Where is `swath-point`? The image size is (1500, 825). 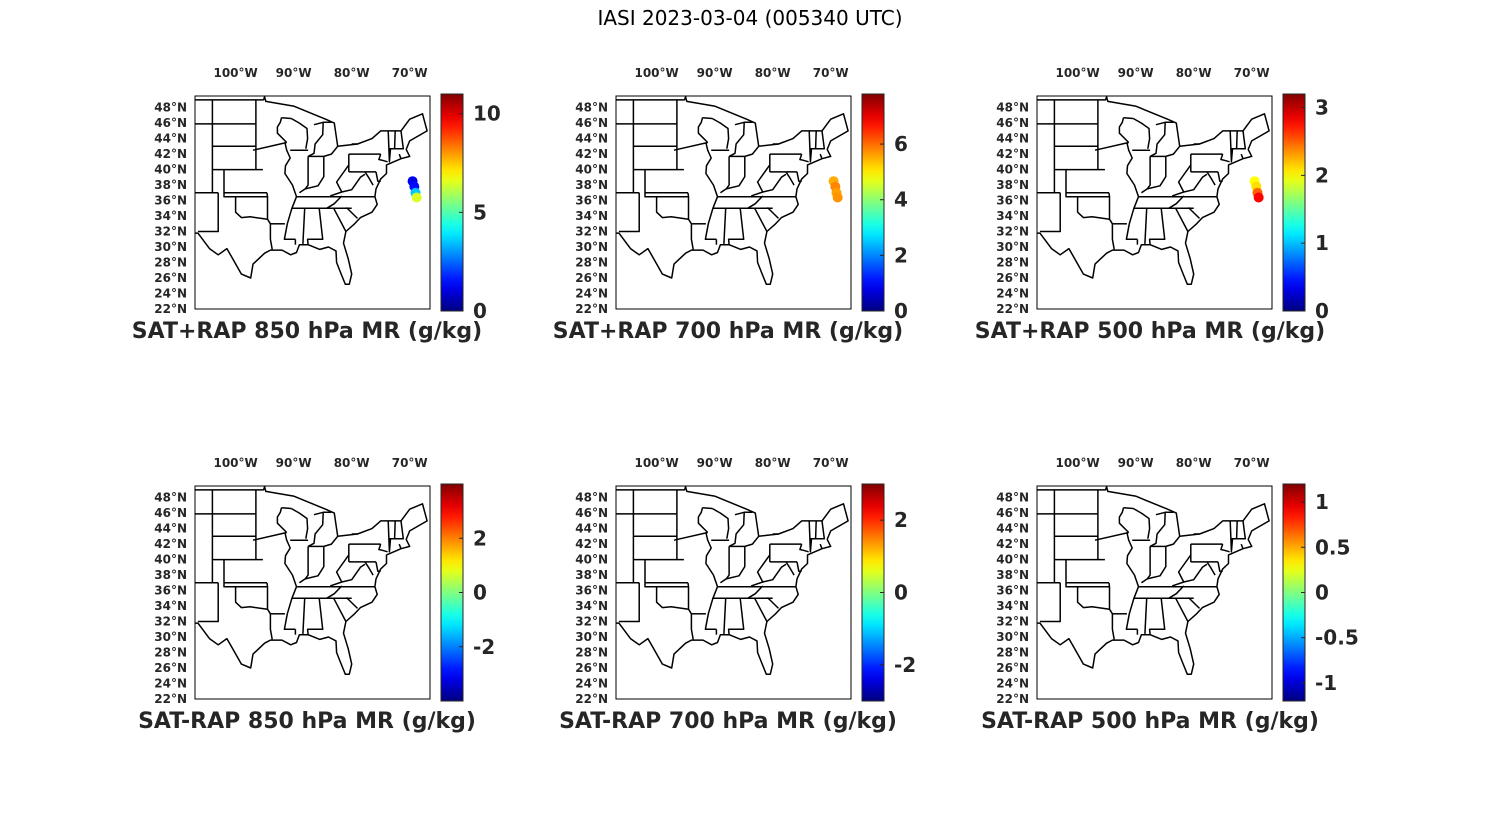 swath-point is located at coordinates (837, 197).